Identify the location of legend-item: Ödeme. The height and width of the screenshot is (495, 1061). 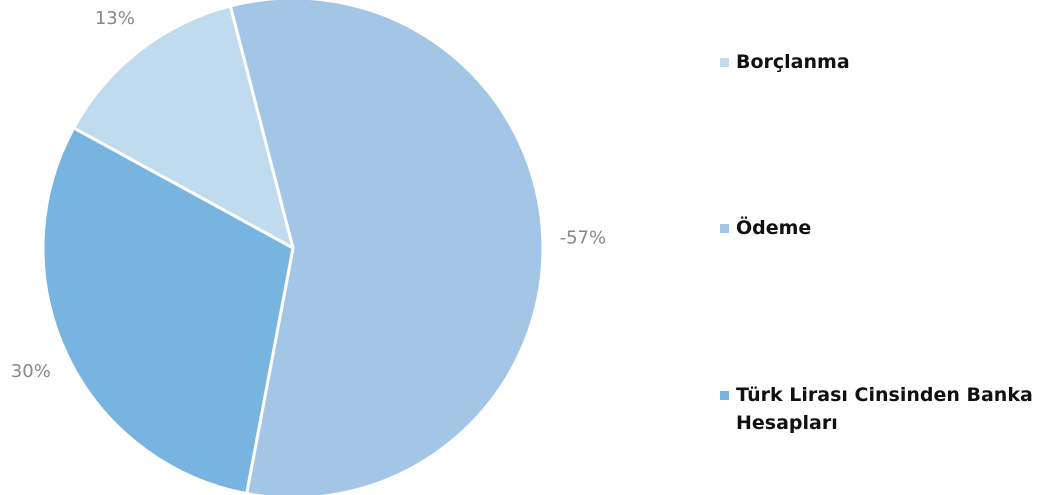
(890, 228).